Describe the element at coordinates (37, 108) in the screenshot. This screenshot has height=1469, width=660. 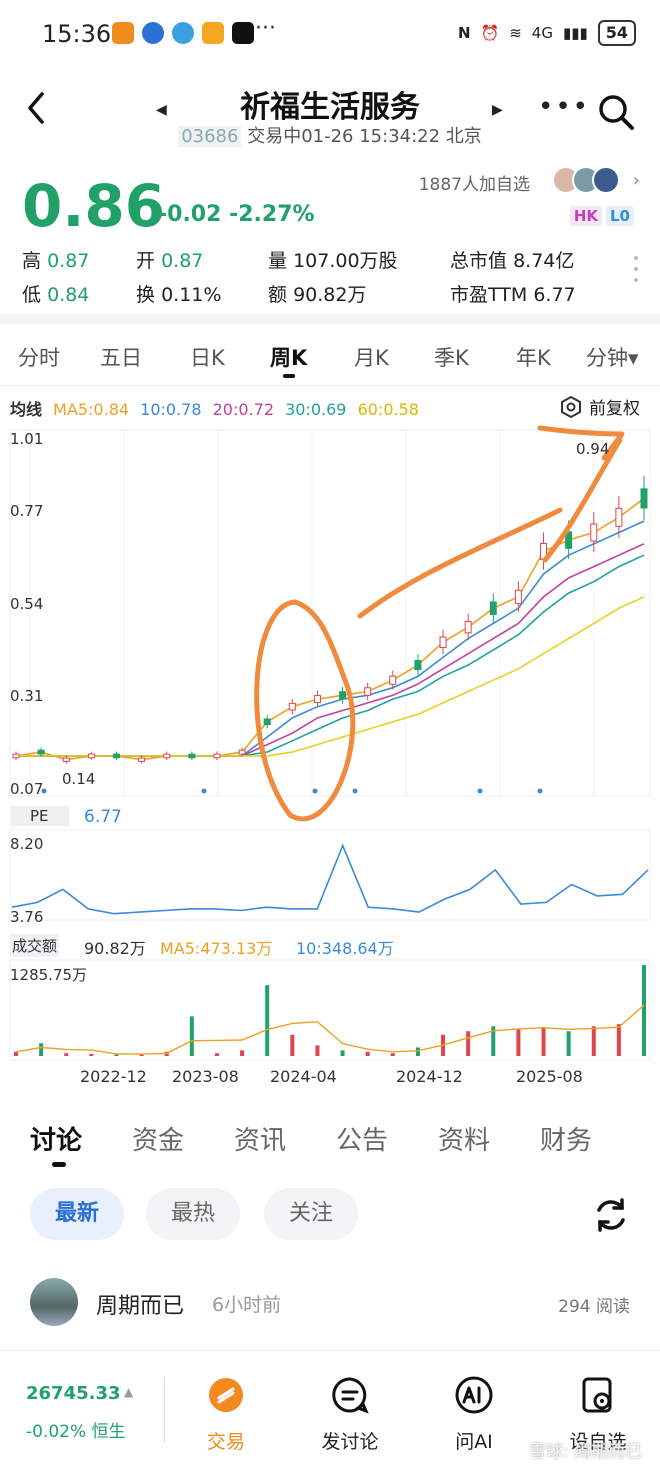
I see `back-icon` at that location.